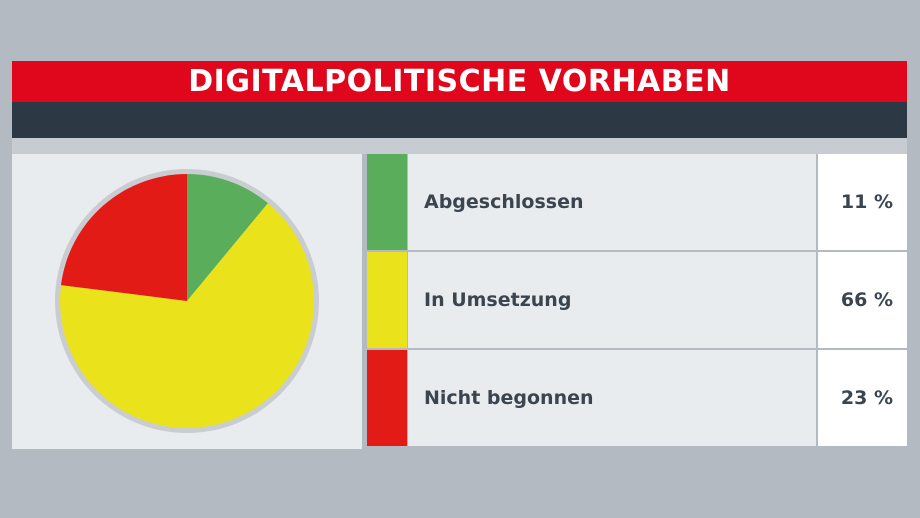 Image resolution: width=920 pixels, height=518 pixels. I want to click on title-bar: DIGITALPOLITISCHE VORHABEN, so click(459, 81).